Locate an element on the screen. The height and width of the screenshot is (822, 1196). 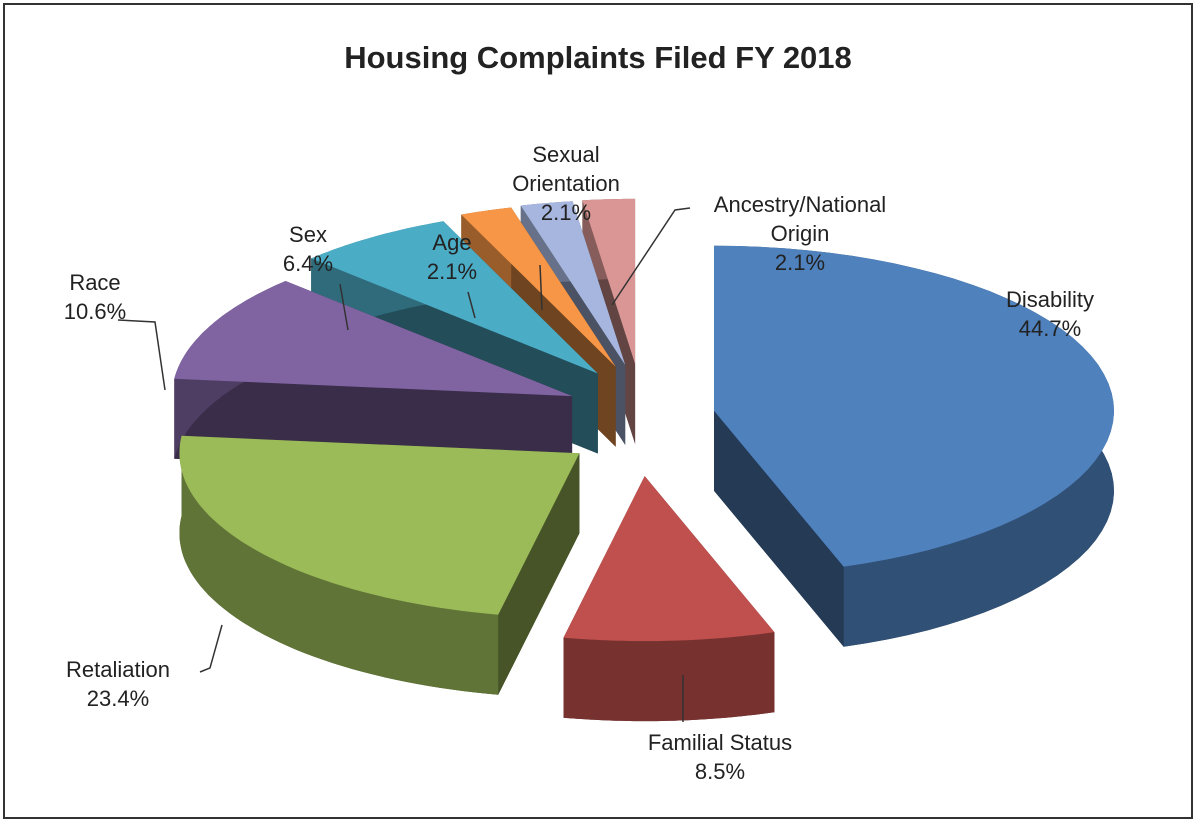
category-label: Disability is located at coordinates (1050, 299).